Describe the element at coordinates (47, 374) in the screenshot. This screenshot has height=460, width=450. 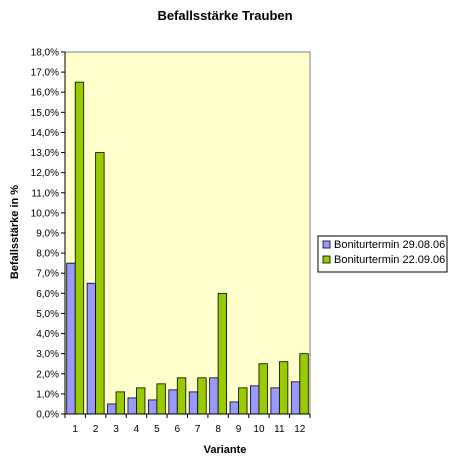
I see `y-tick-label: 2,0%` at that location.